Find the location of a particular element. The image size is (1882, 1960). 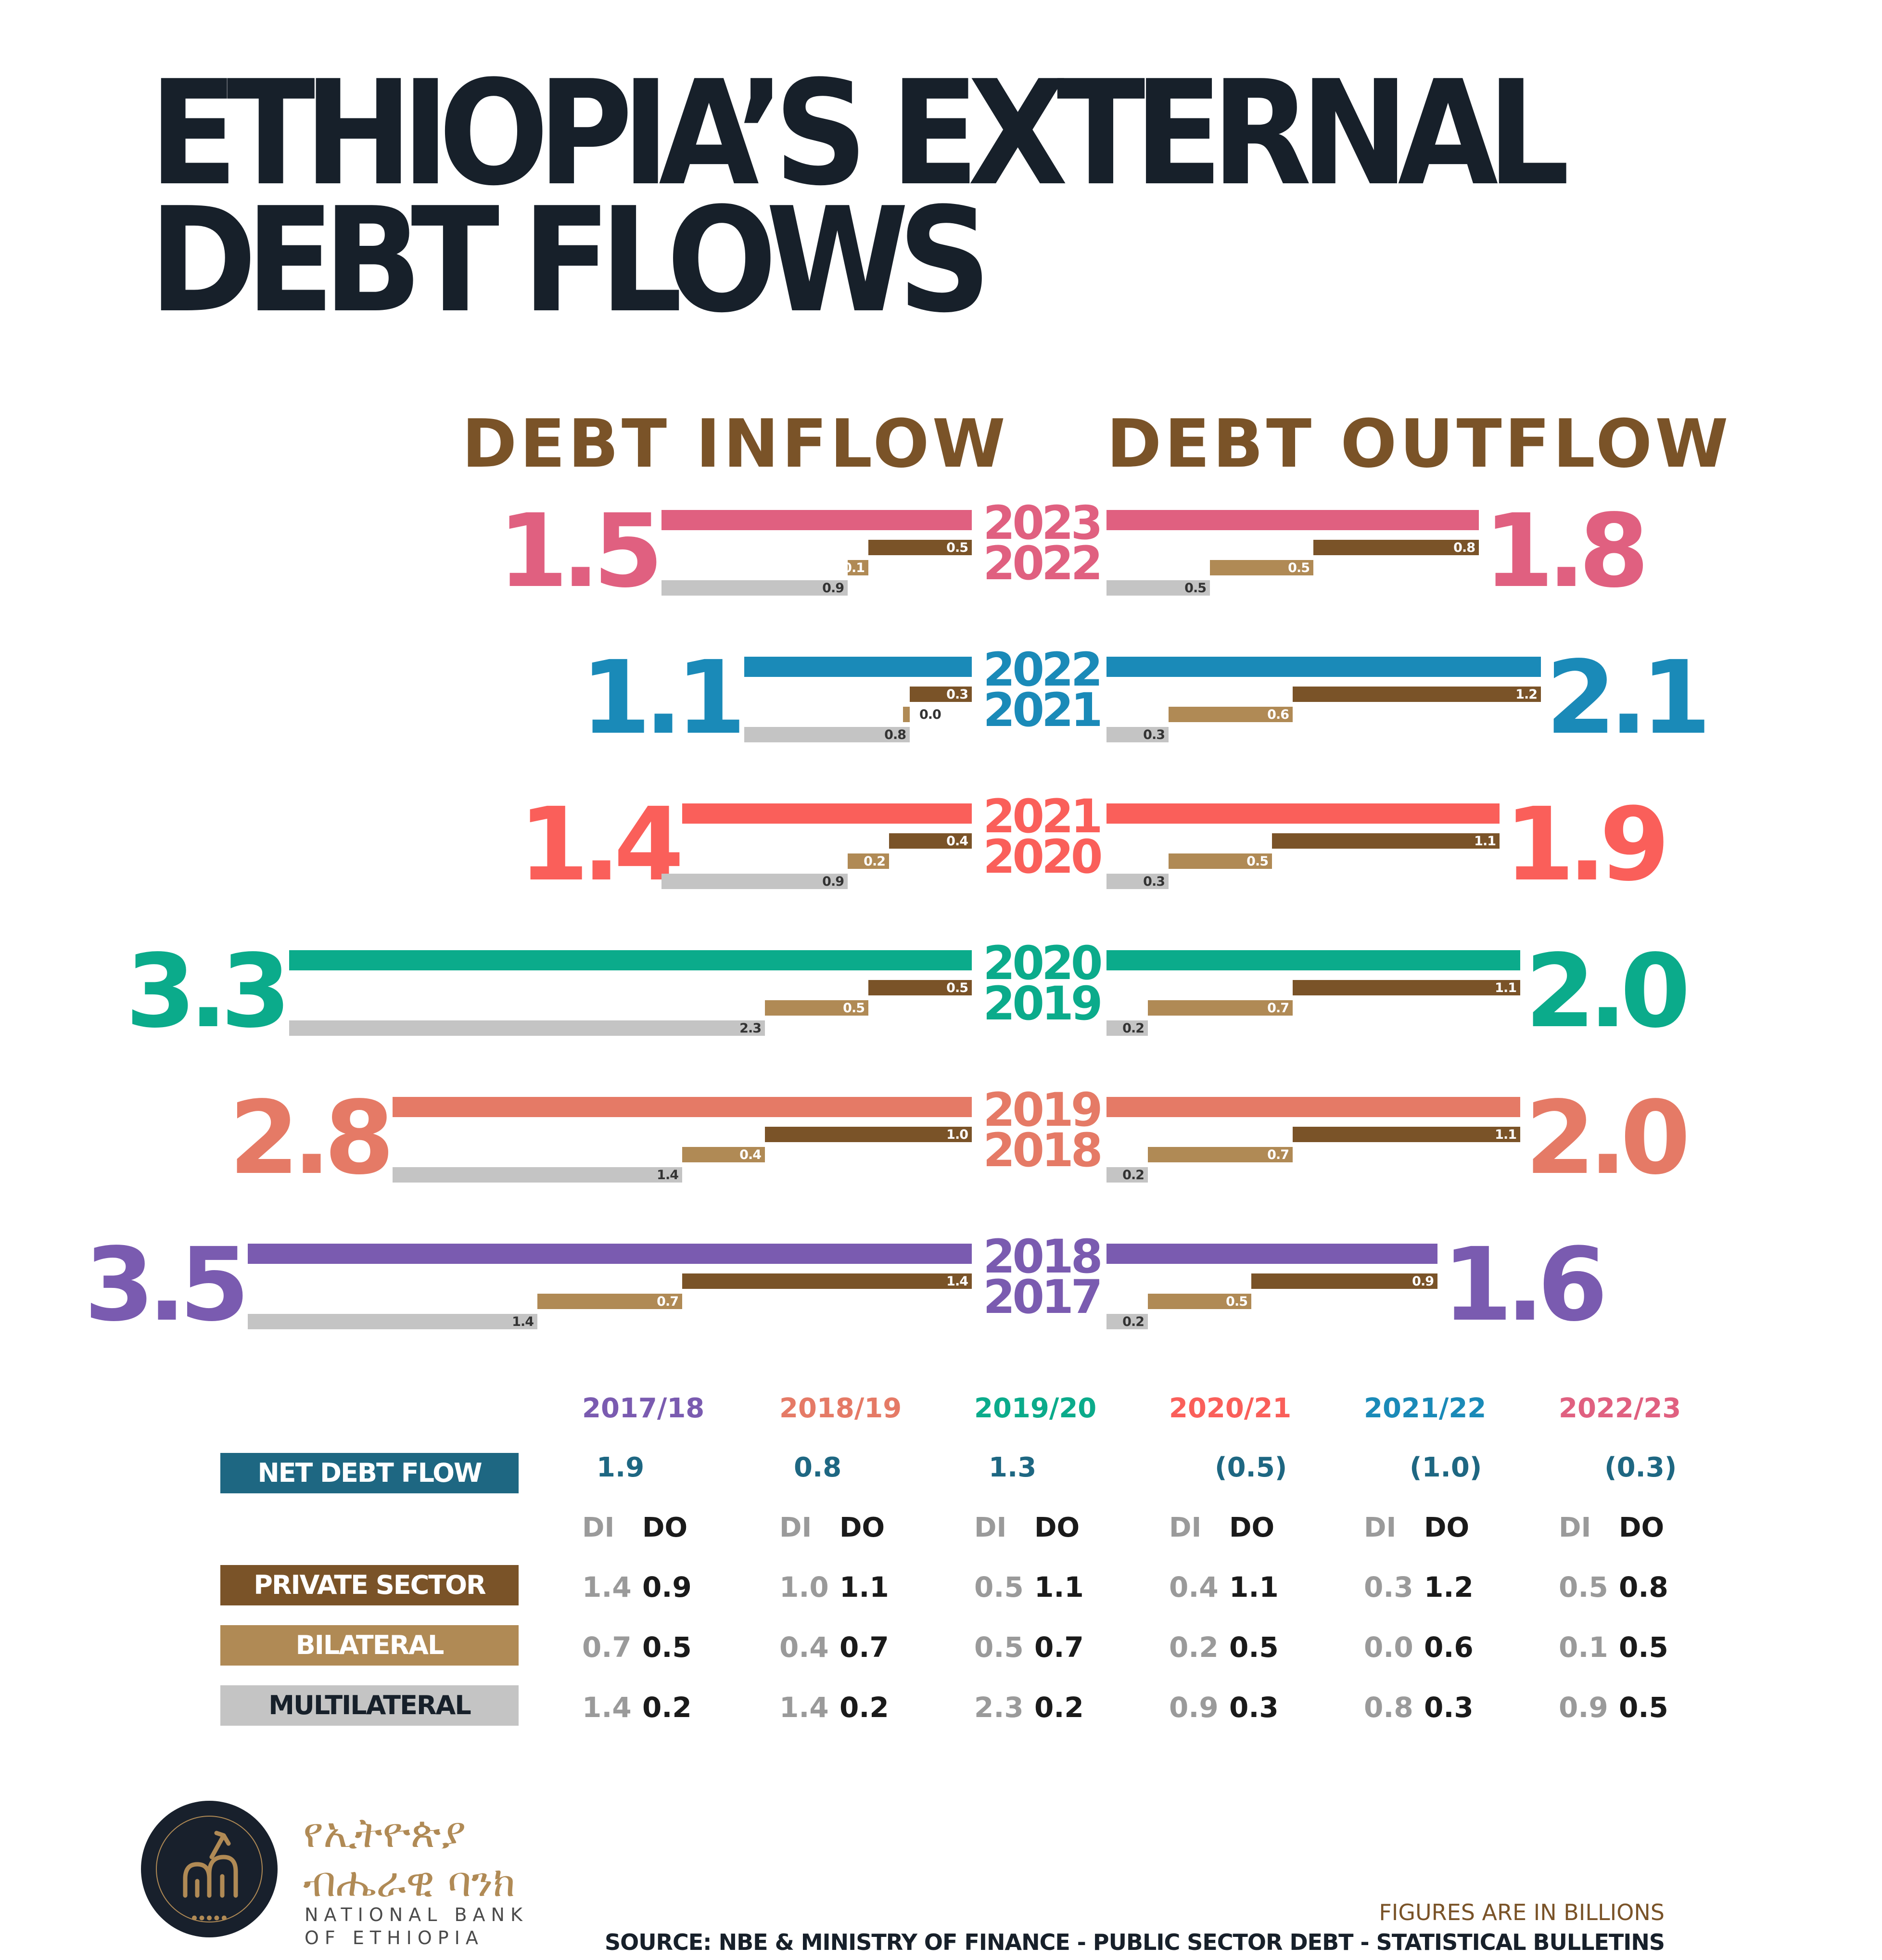

net-debt-flow-value: (0.3) is located at coordinates (1640, 1467).